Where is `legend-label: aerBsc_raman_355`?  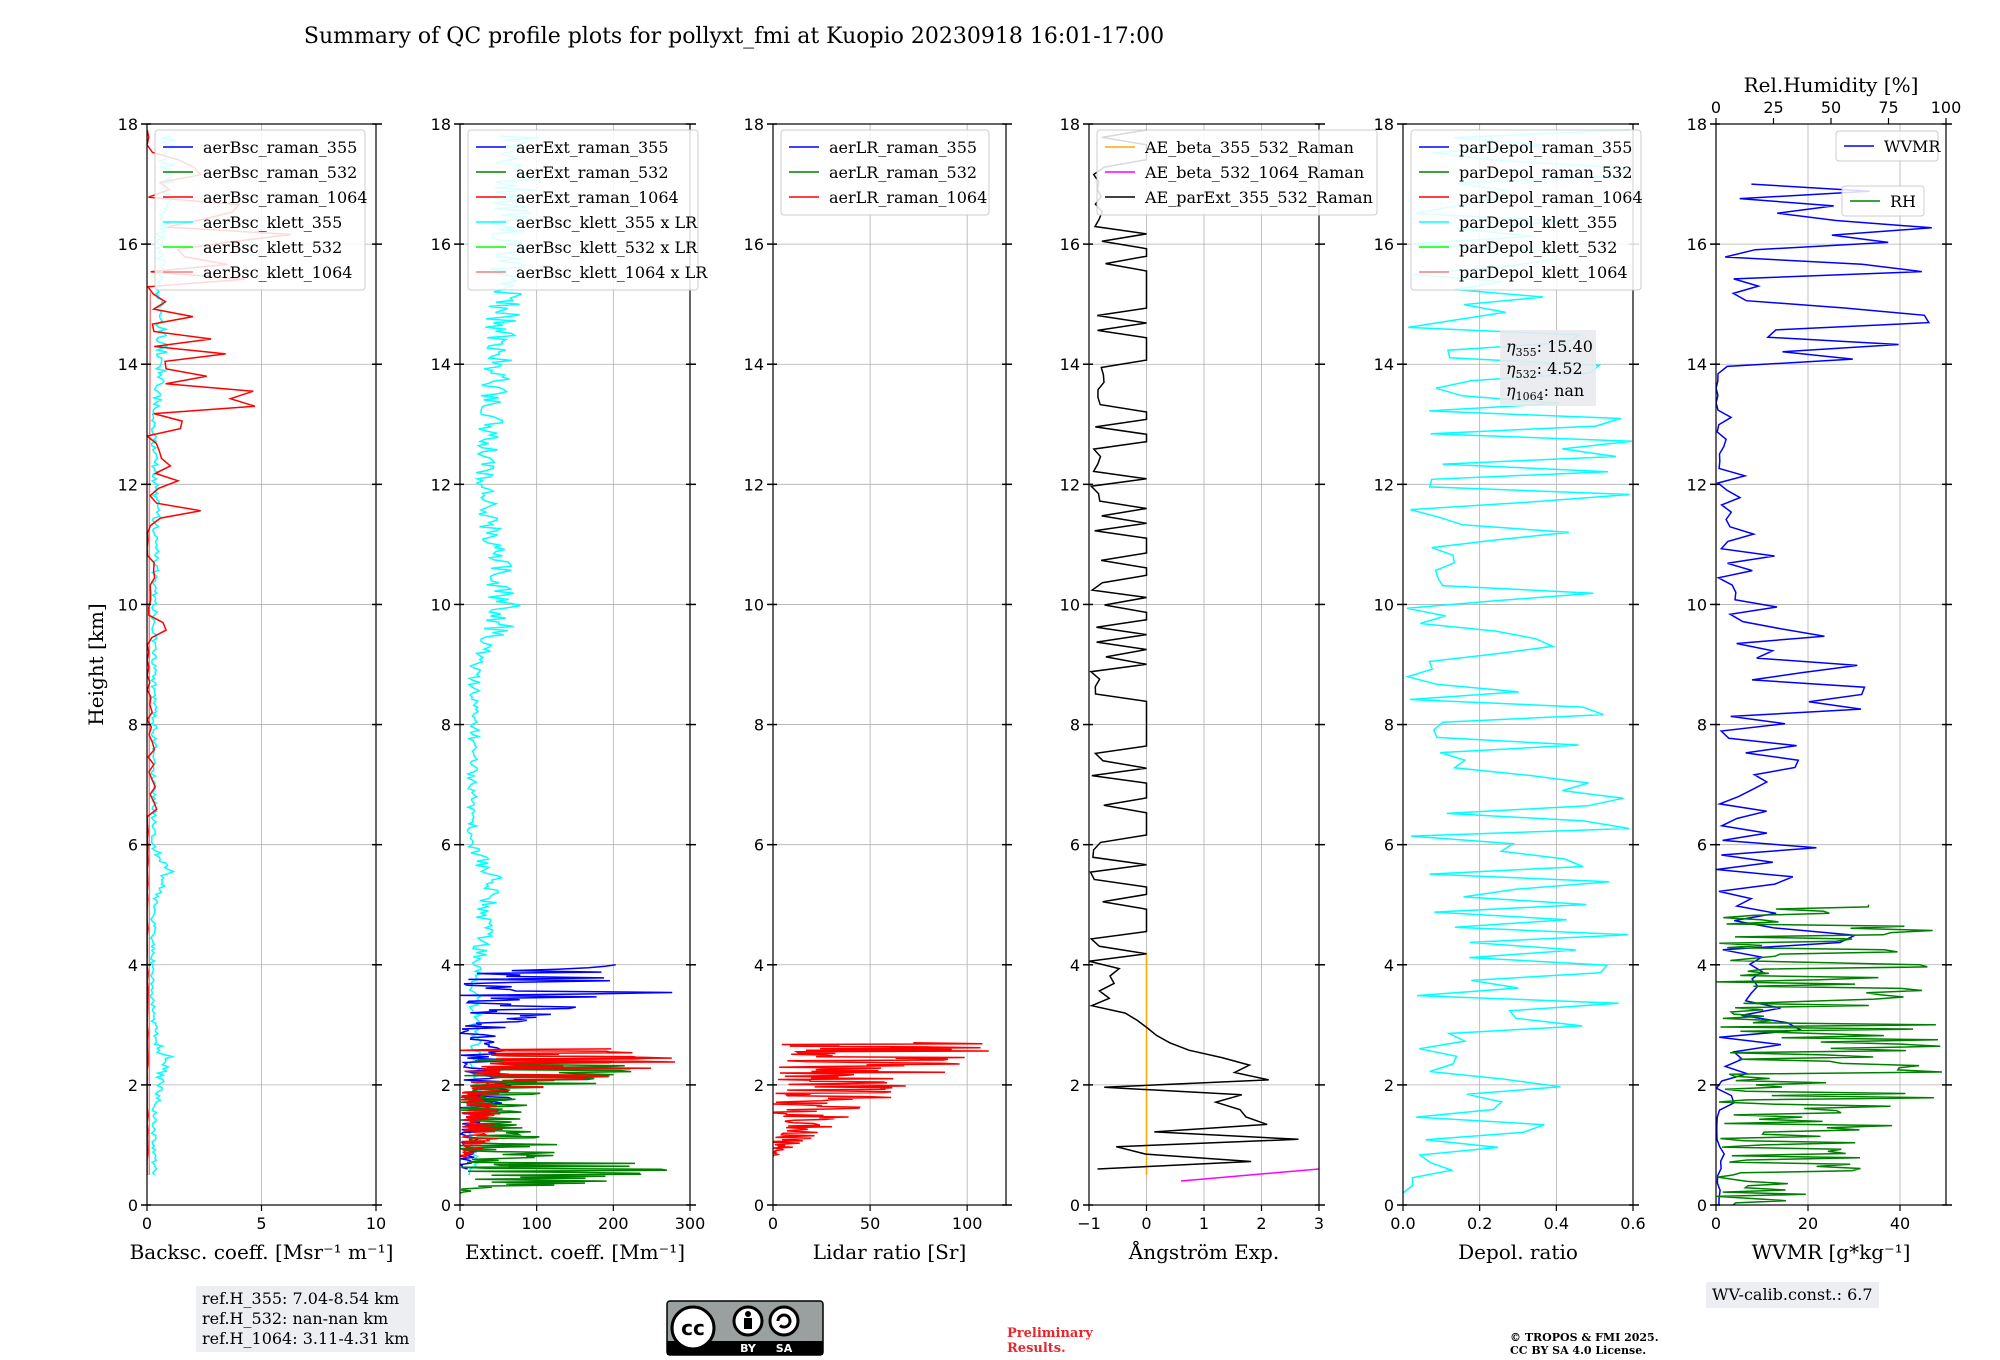
legend-label: aerBsc_raman_355 is located at coordinates (280, 147).